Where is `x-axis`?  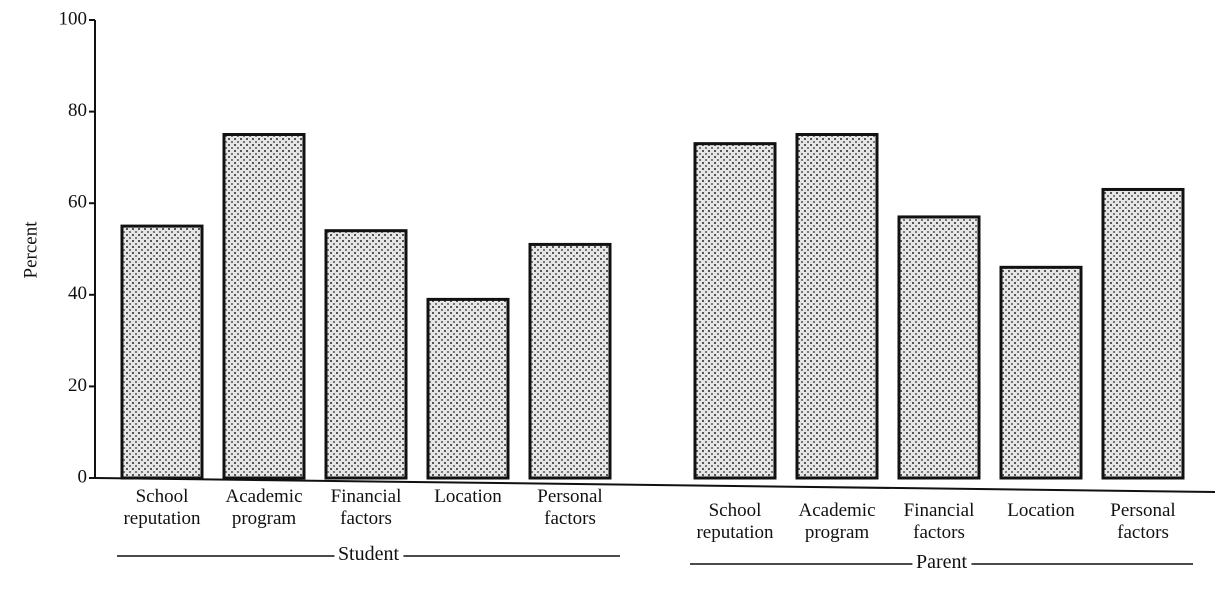 x-axis is located at coordinates (655, 485).